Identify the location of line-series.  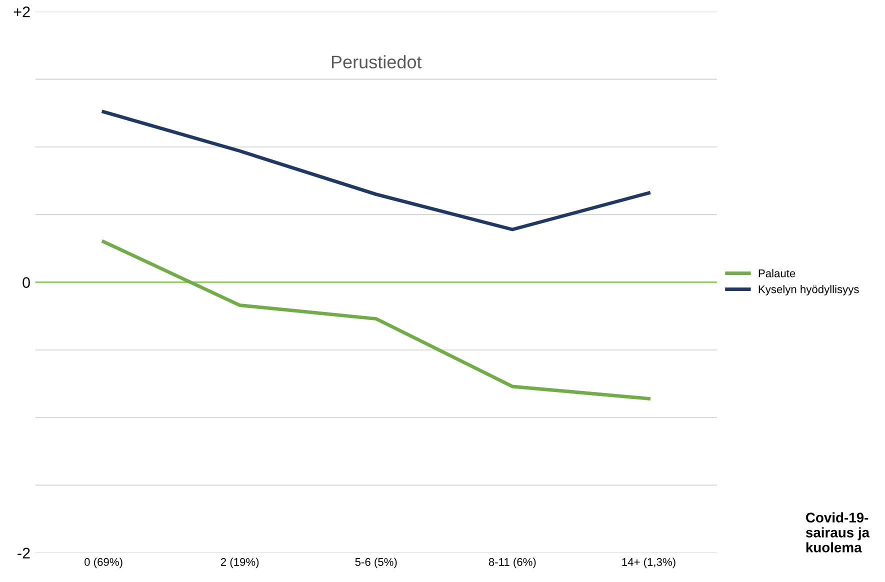
(376, 171).